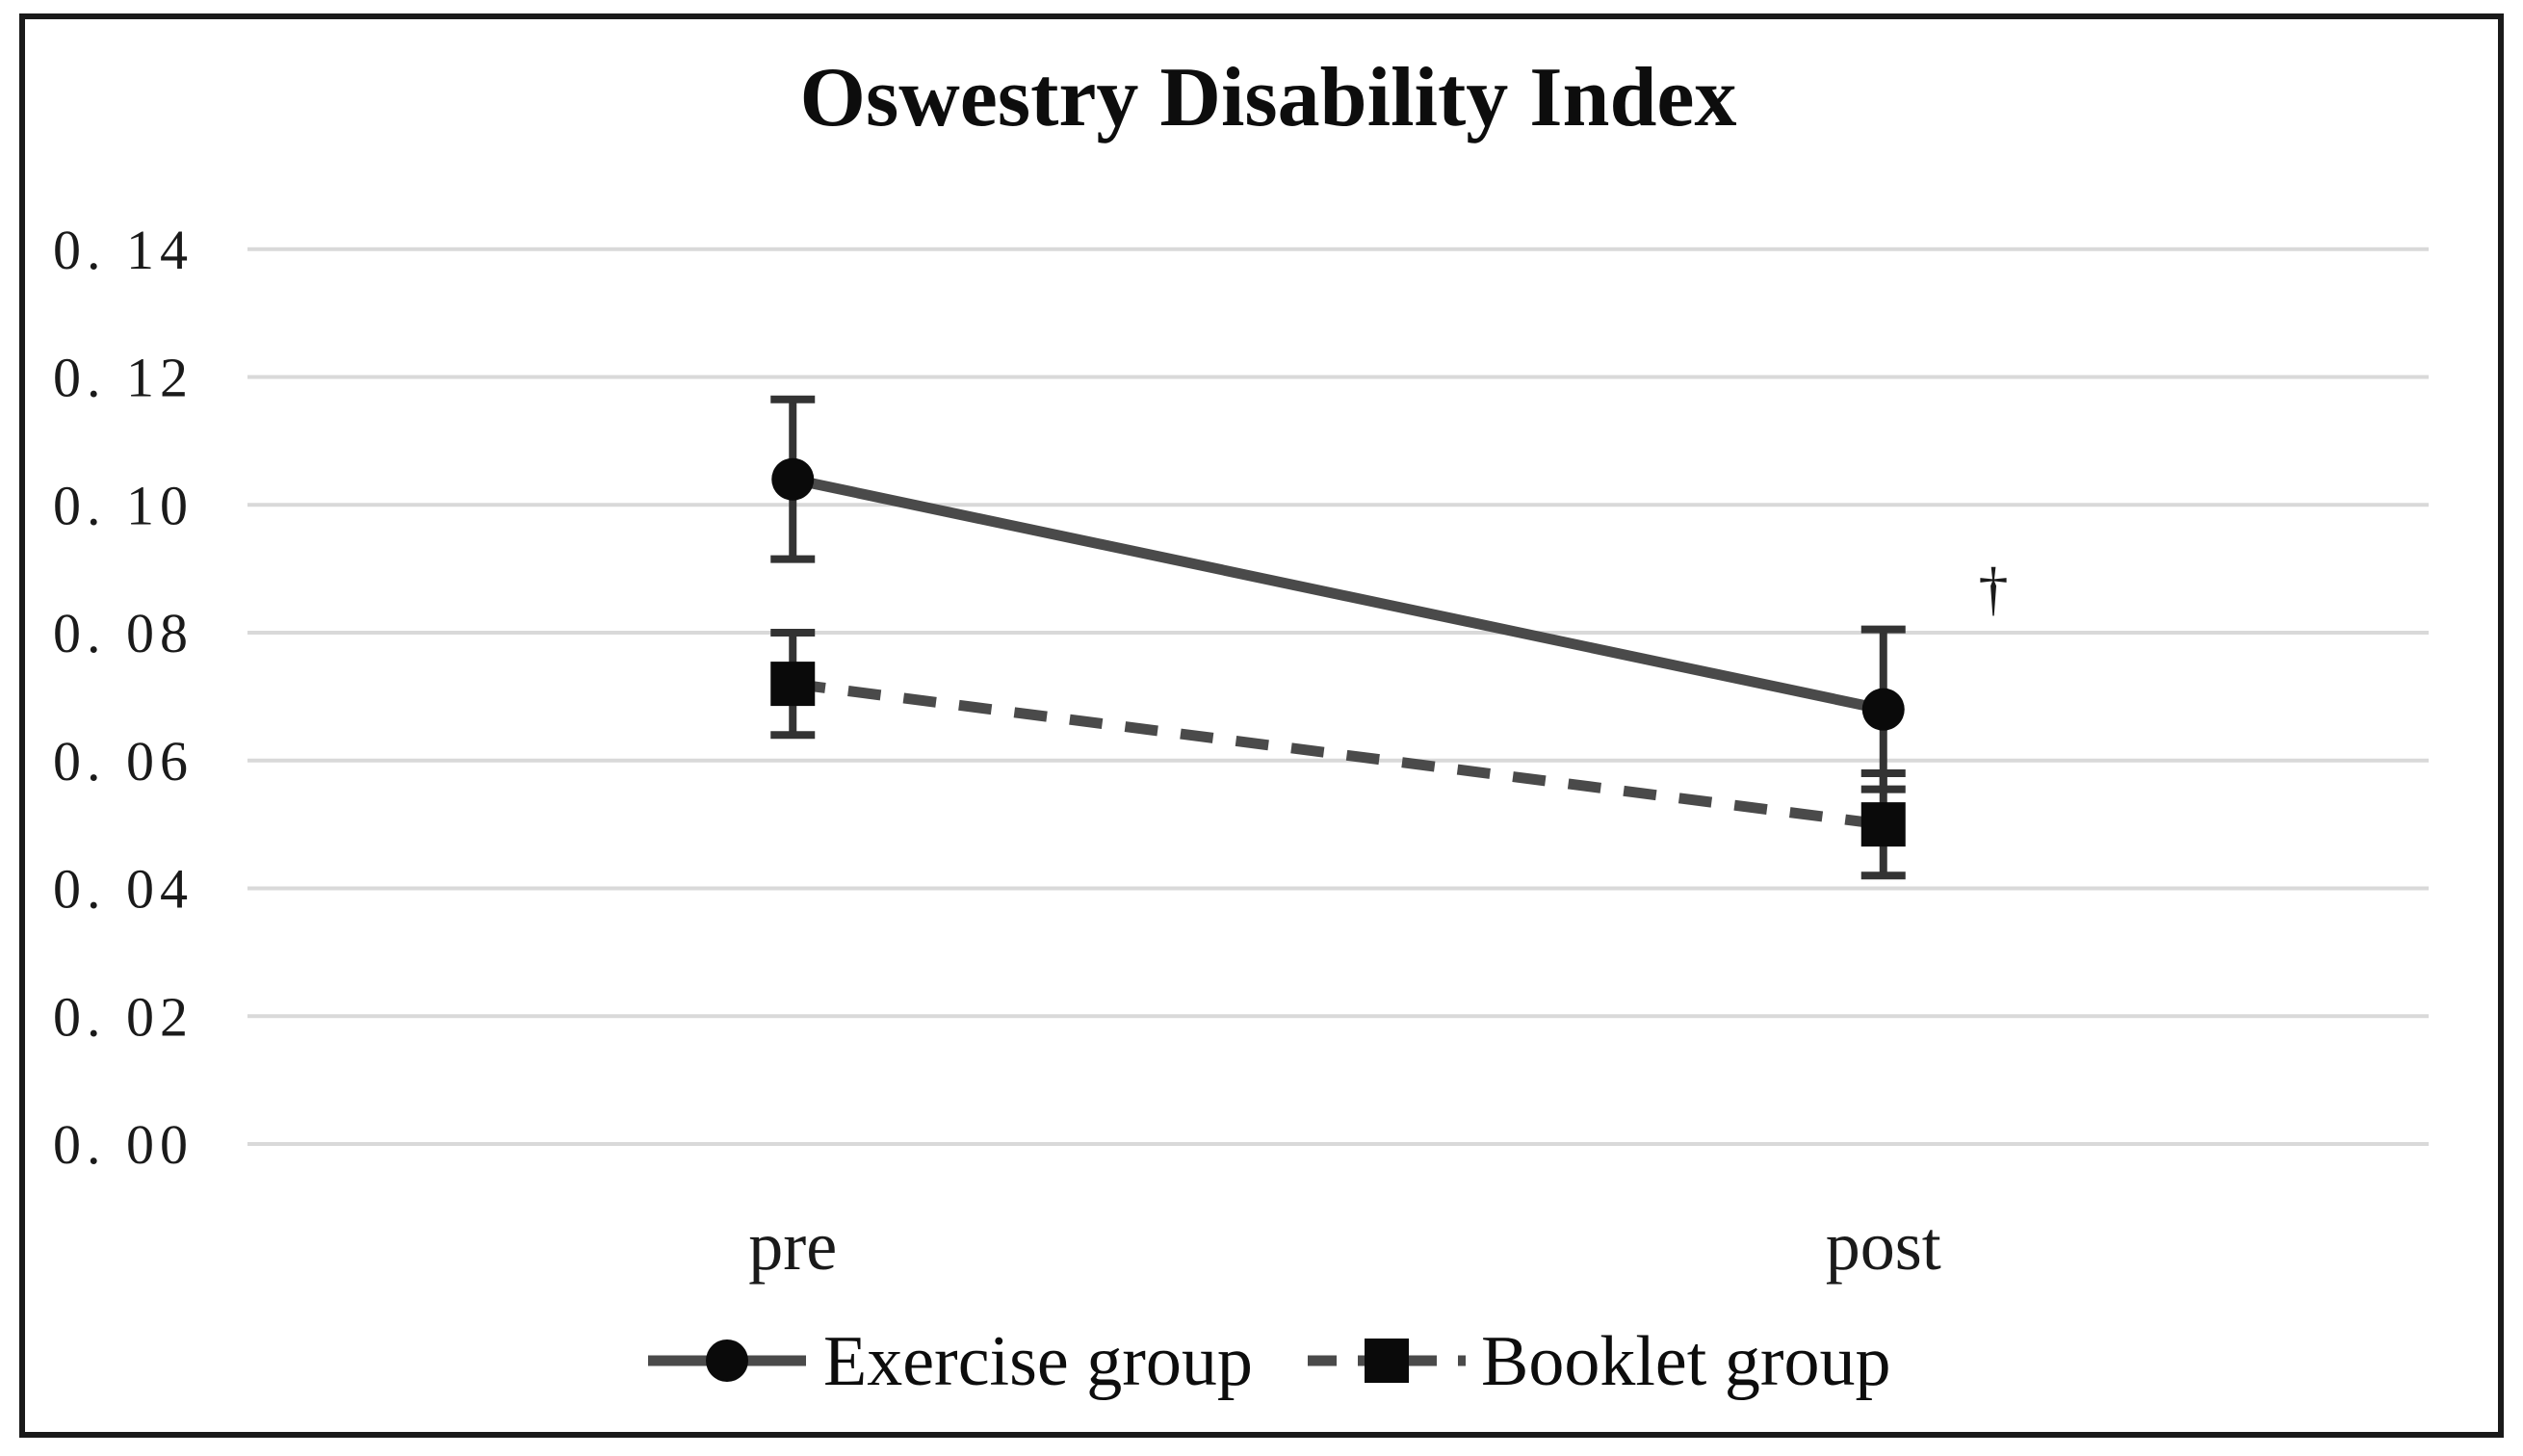 The height and width of the screenshot is (1456, 2523). What do you see at coordinates (727, 1360) in the screenshot?
I see `exercise-group-legend-circle-icon` at bounding box center [727, 1360].